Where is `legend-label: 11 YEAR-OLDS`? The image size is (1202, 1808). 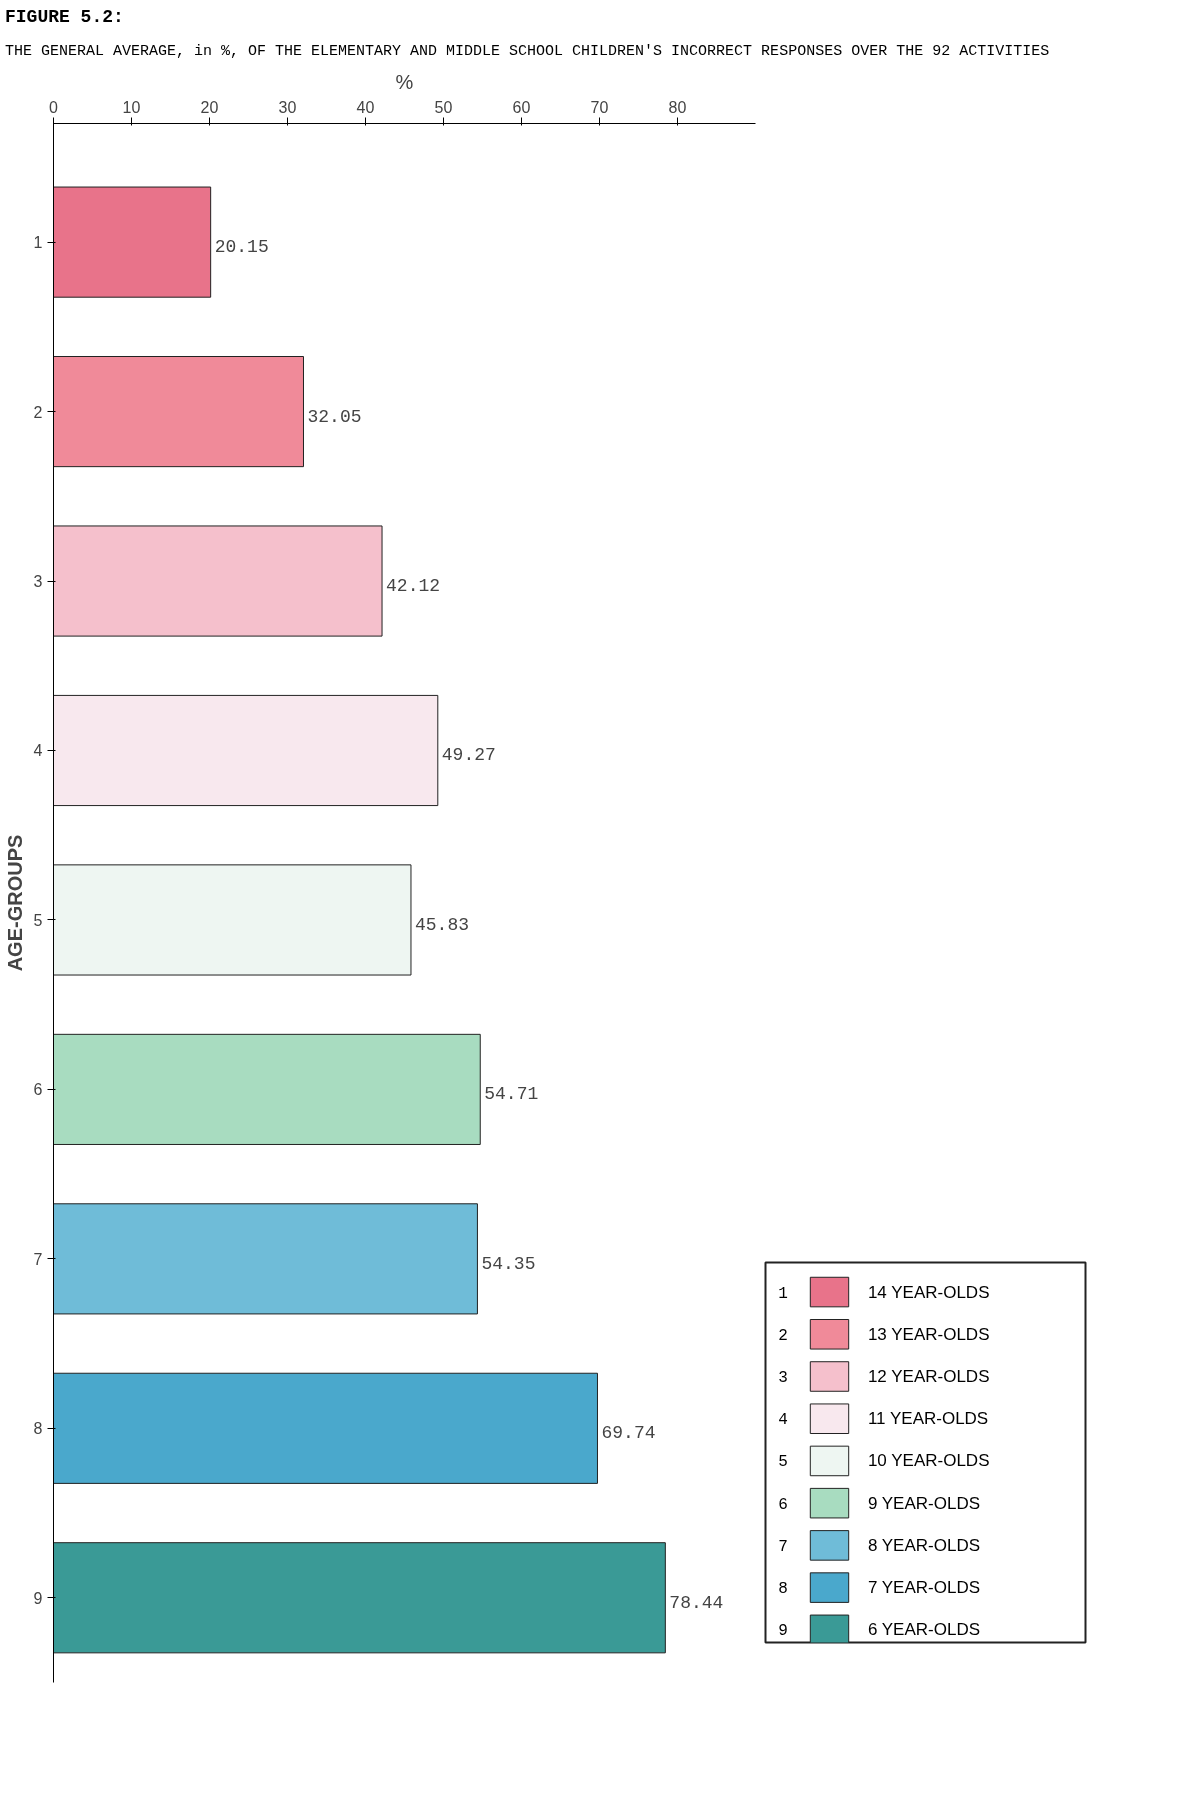 legend-label: 11 YEAR-OLDS is located at coordinates (928, 1419).